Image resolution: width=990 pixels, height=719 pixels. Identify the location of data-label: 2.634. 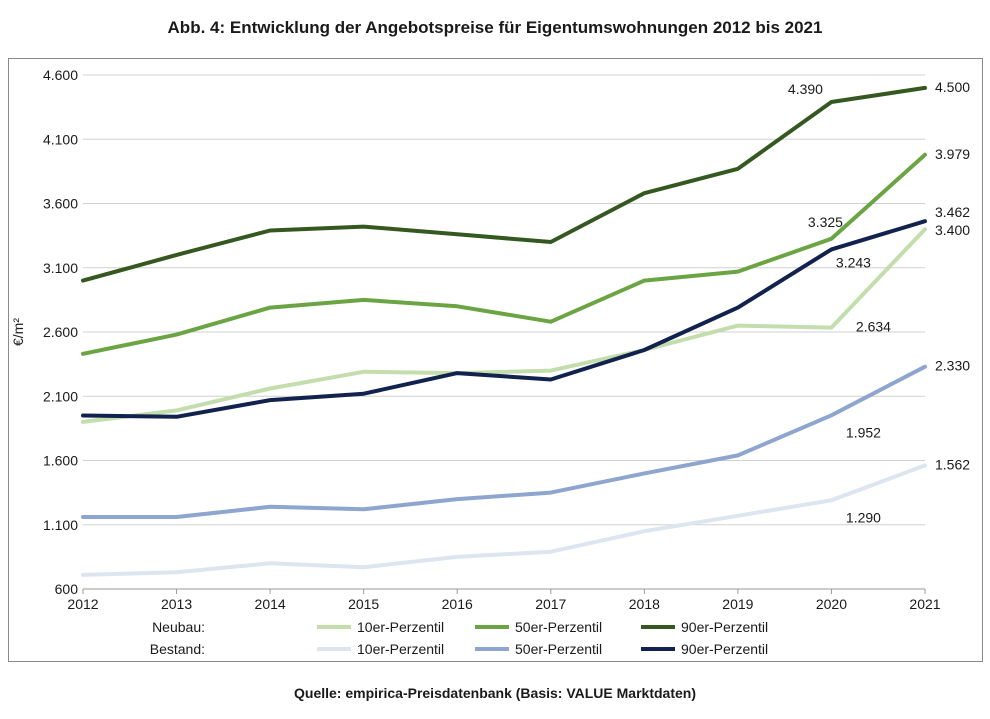
(873, 327).